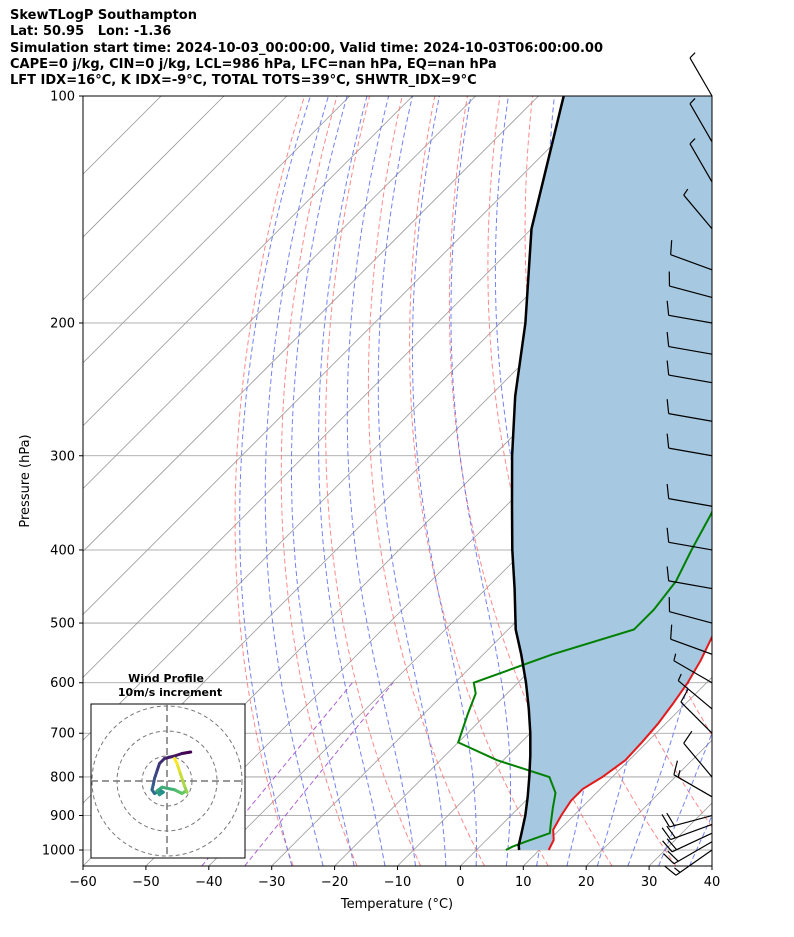 The image size is (794, 937). Describe the element at coordinates (649, 882) in the screenshot. I see `x-tick-label: 30` at that location.